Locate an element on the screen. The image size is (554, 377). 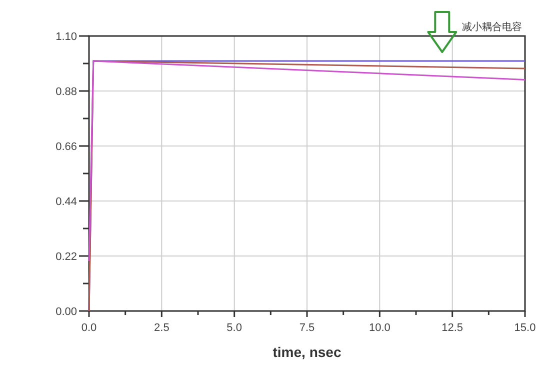
y-tick-label: 0.44 is located at coordinates (66, 202).